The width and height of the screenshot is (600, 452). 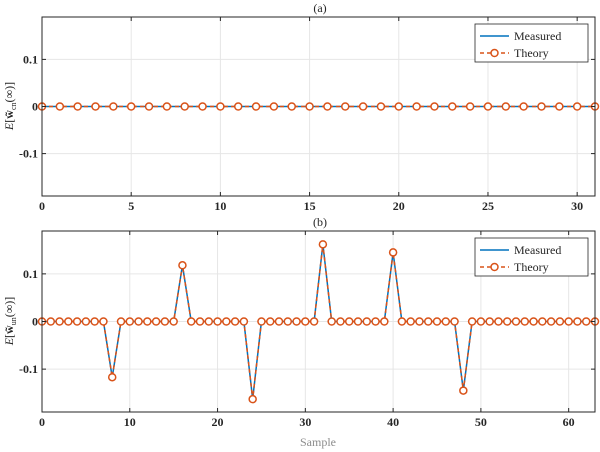 What do you see at coordinates (9, 307) in the screenshot?
I see `panel-b-ylabel-close: (∞)]` at bounding box center [9, 307].